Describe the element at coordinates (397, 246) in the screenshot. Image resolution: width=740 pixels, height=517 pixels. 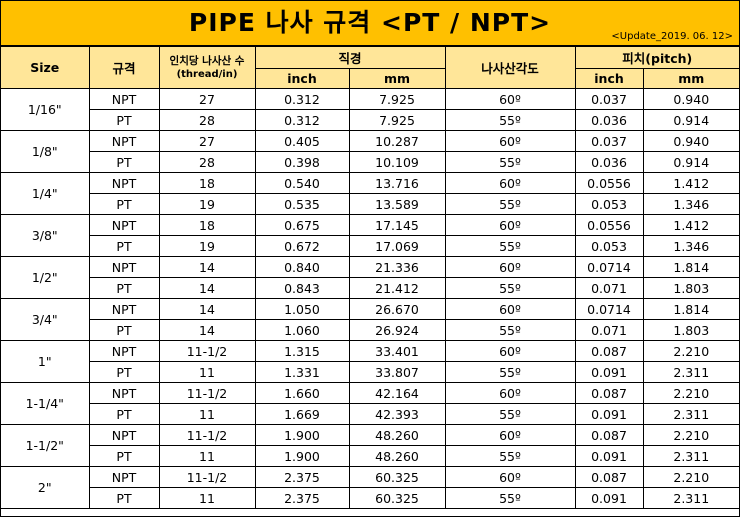
I see `diameter-mm-cell: 17.069` at that location.